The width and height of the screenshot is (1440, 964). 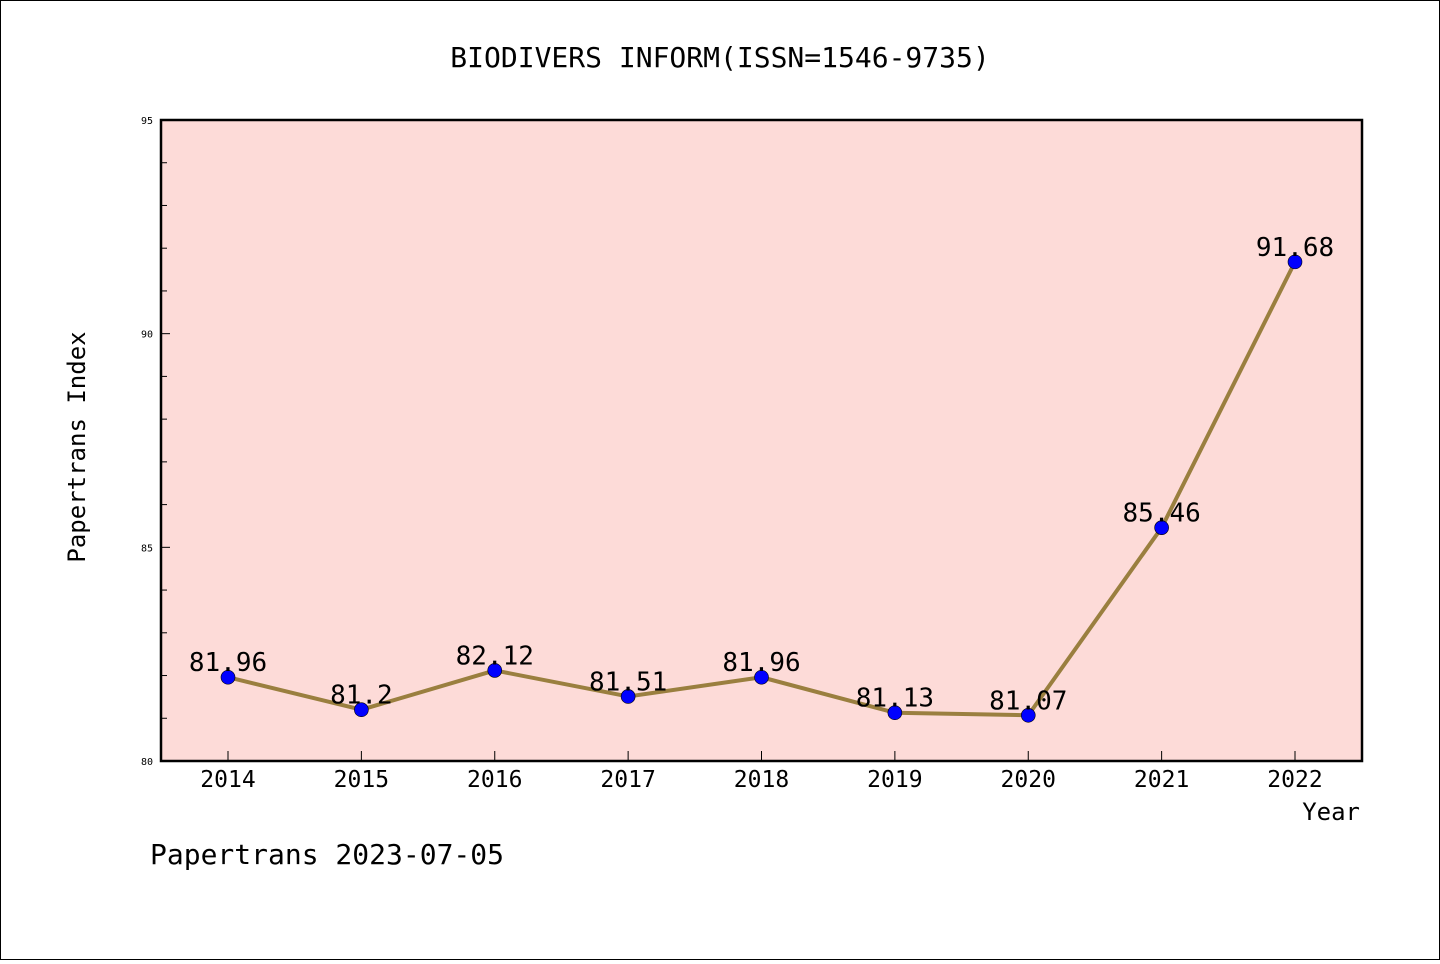 I want to click on data-label: 81.07, so click(x=1028, y=701).